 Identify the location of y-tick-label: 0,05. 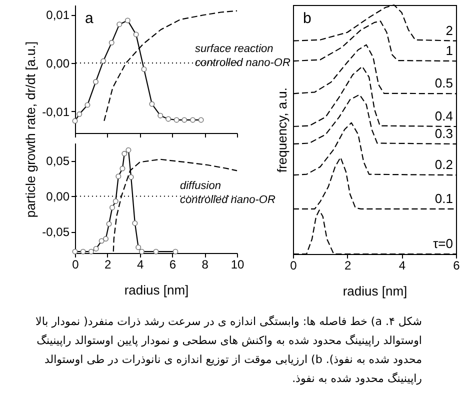
(58, 161).